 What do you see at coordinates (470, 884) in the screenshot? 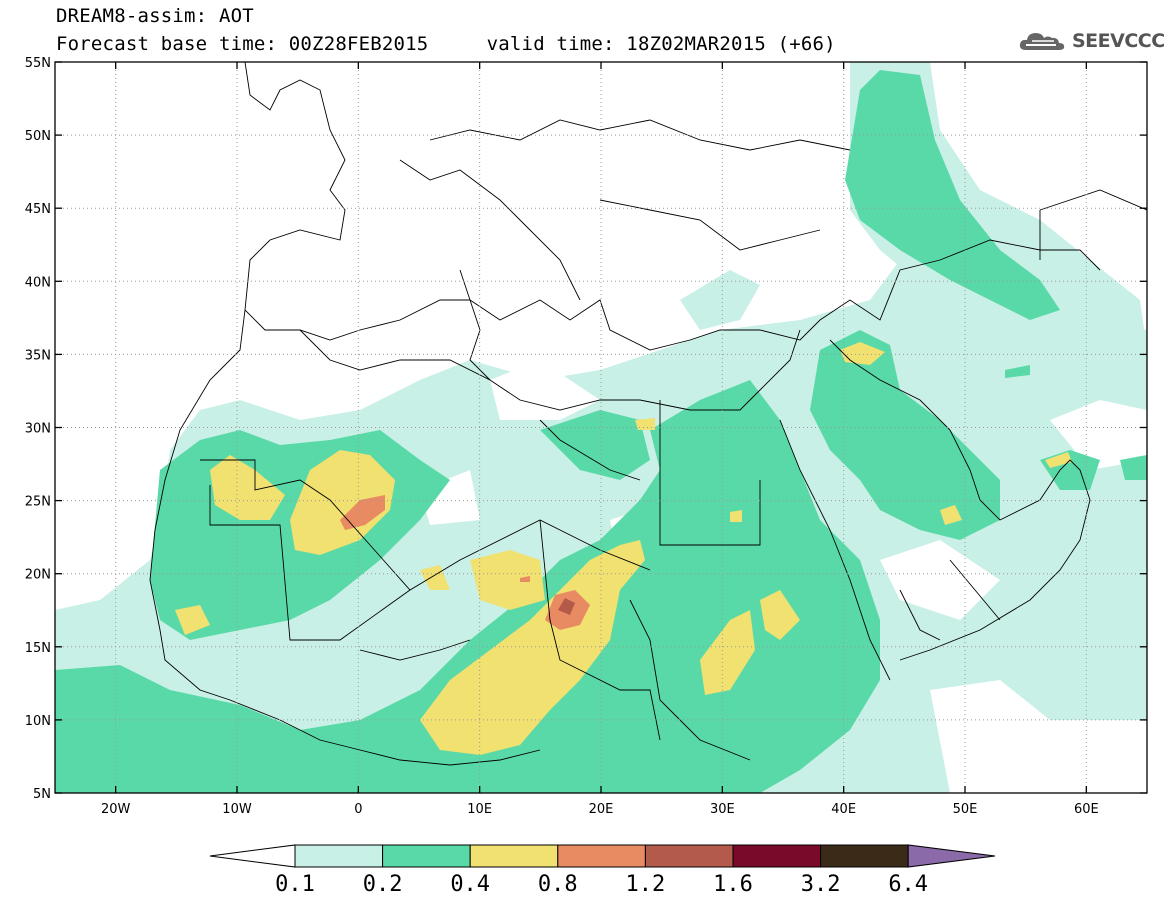
I see `colorbar-label: 0.4` at bounding box center [470, 884].